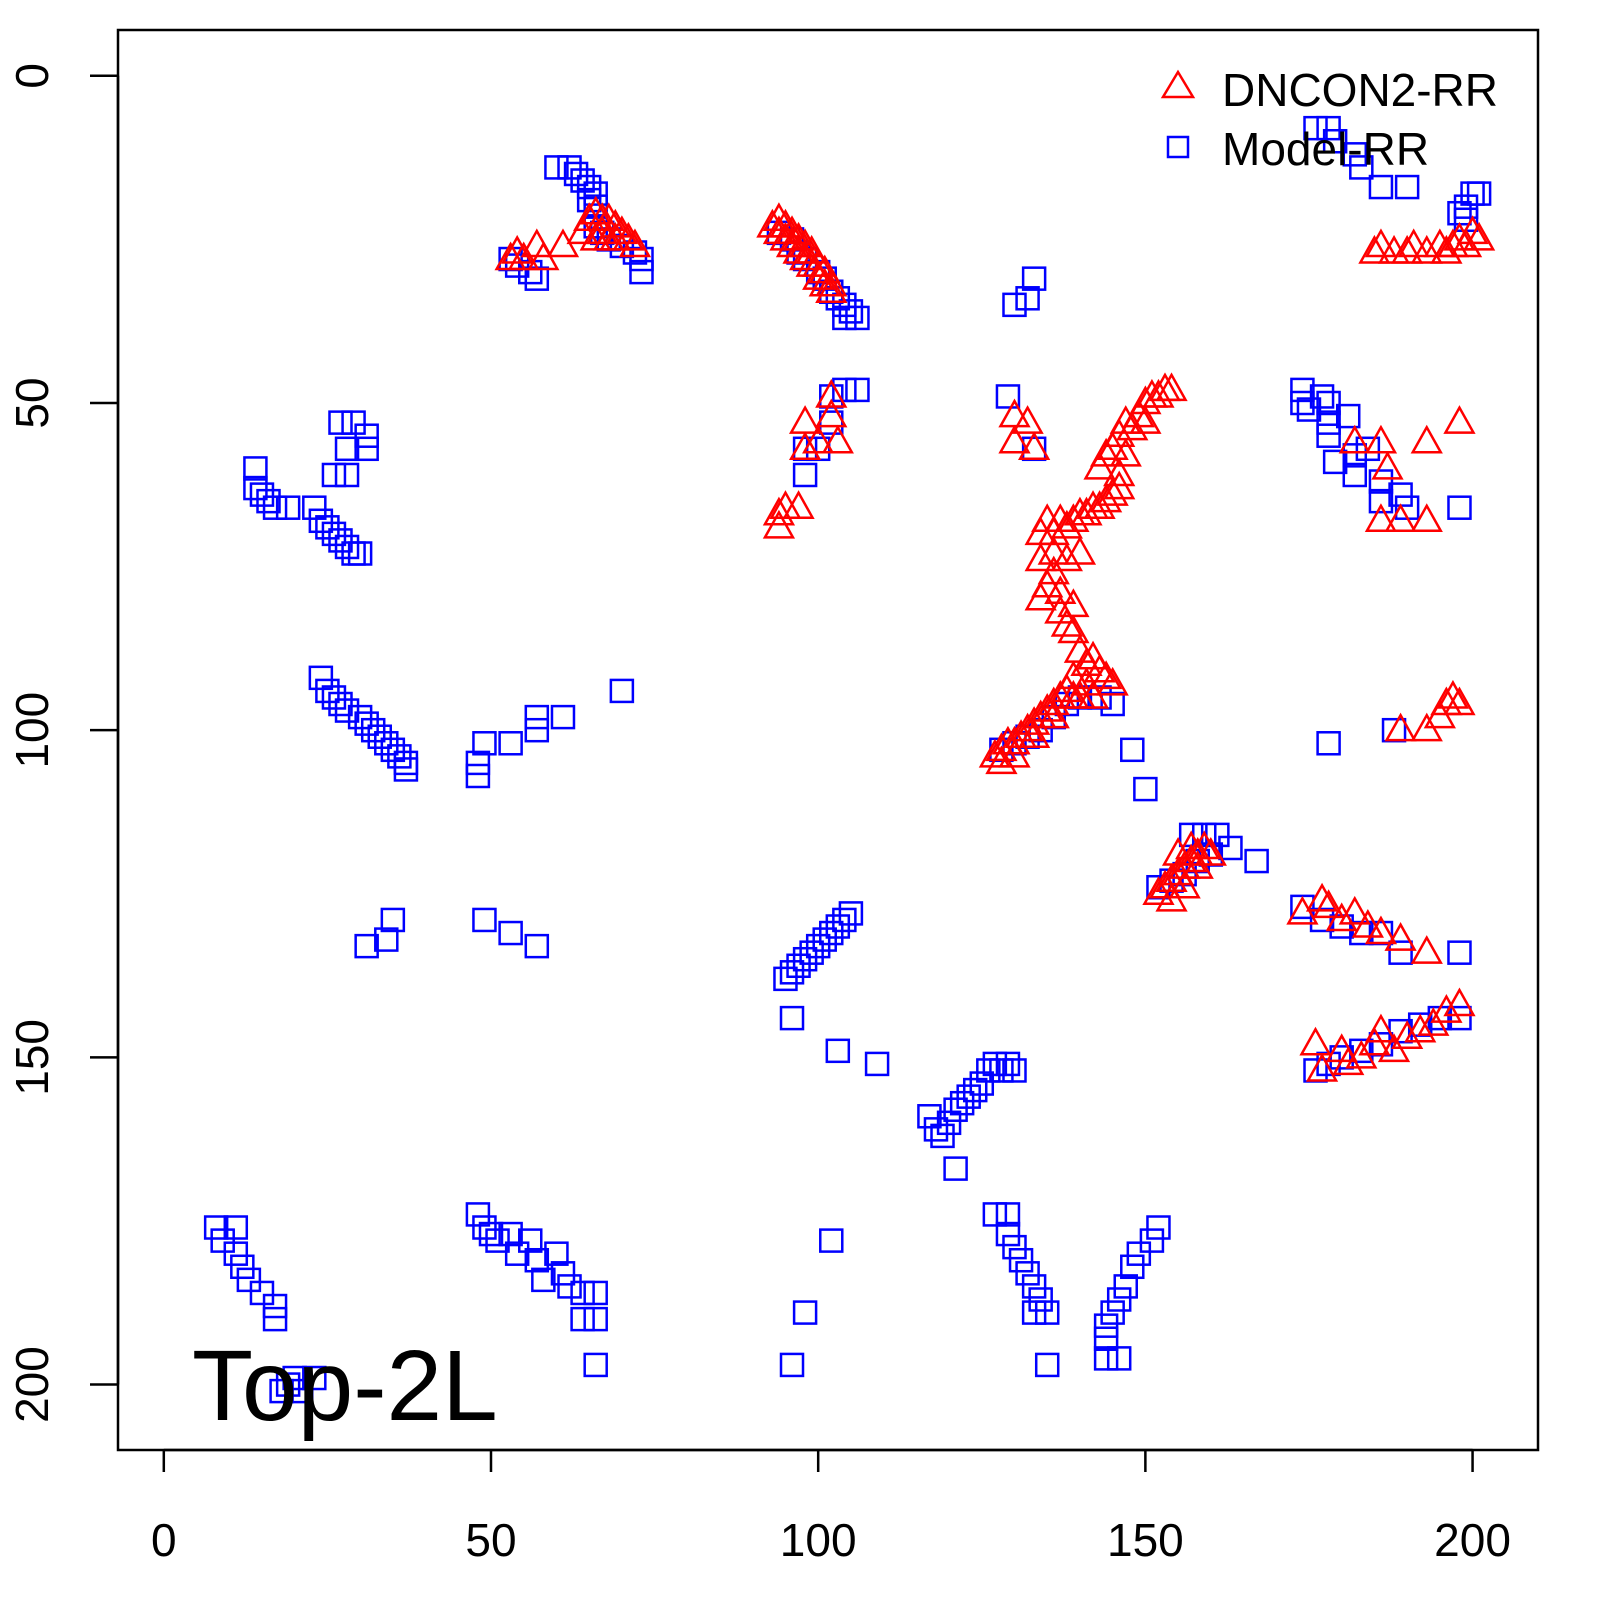 The image size is (1600, 1600). I want to click on y-tick-label: 200, so click(32, 1384).